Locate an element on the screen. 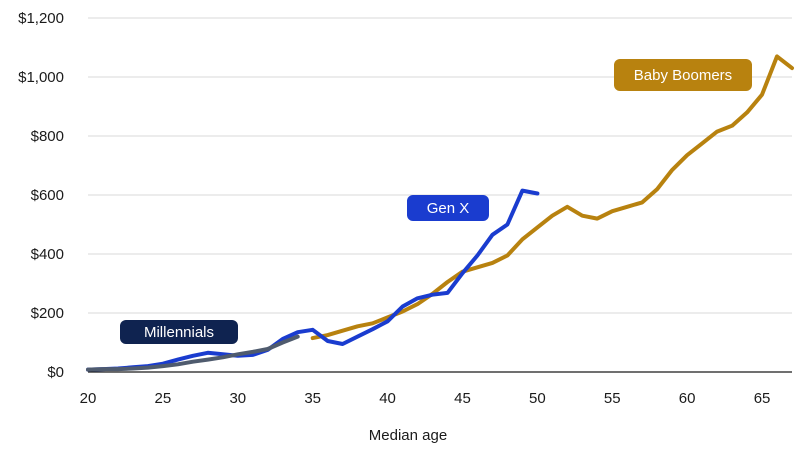 The image size is (800, 450). y-axis-ticks: $0 $200 $400 $600 $800 $1,000 $1,200 is located at coordinates (41, 195).